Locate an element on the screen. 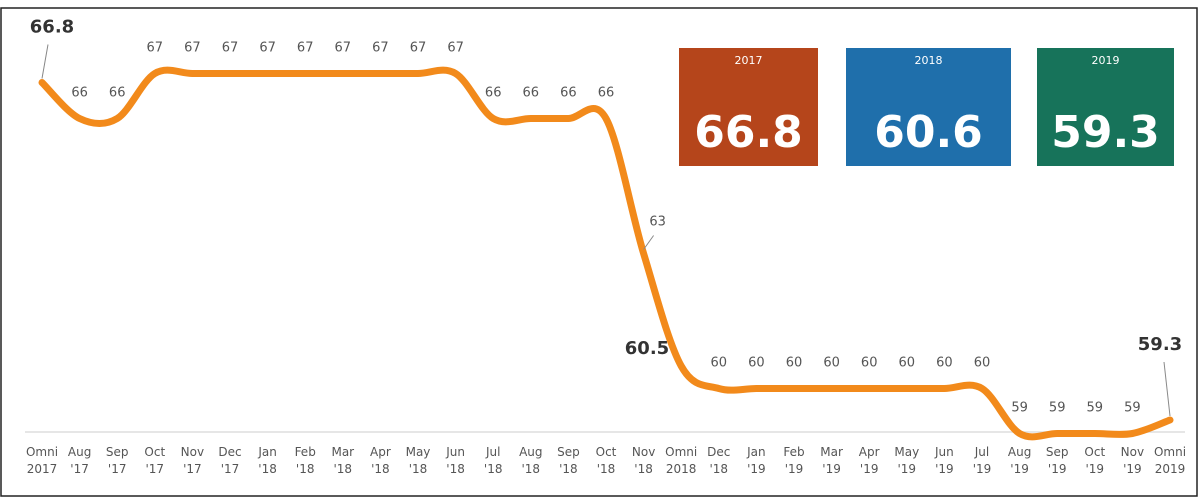  x-tick-label: Oct '17 is located at coordinates (155, 460).